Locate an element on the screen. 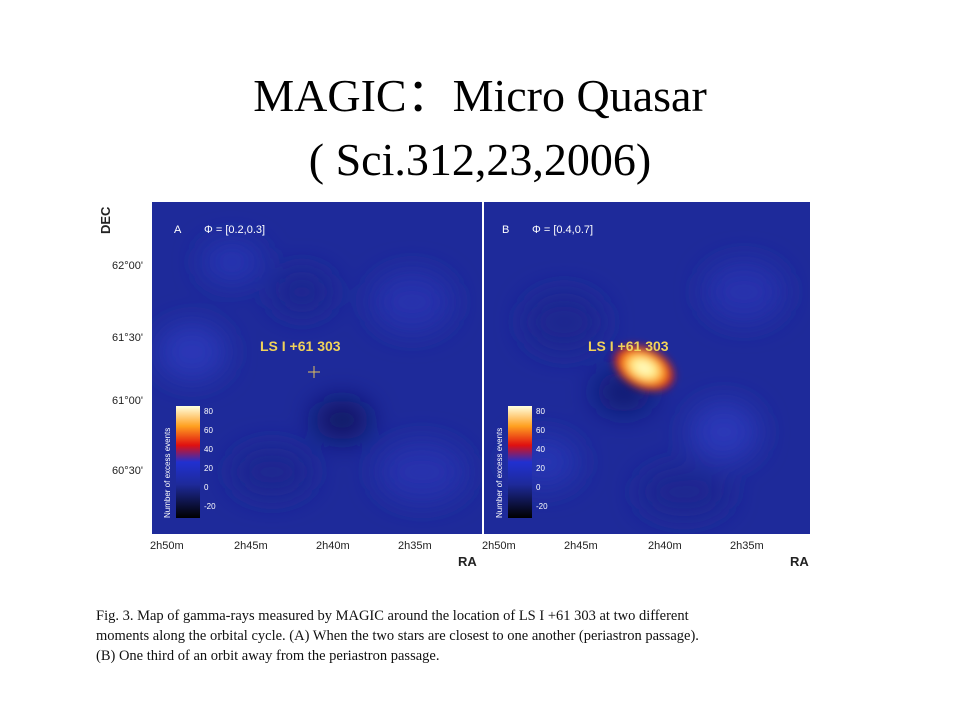 Image resolution: width=960 pixels, height=720 pixels. panel-b-letter: B is located at coordinates (506, 230).